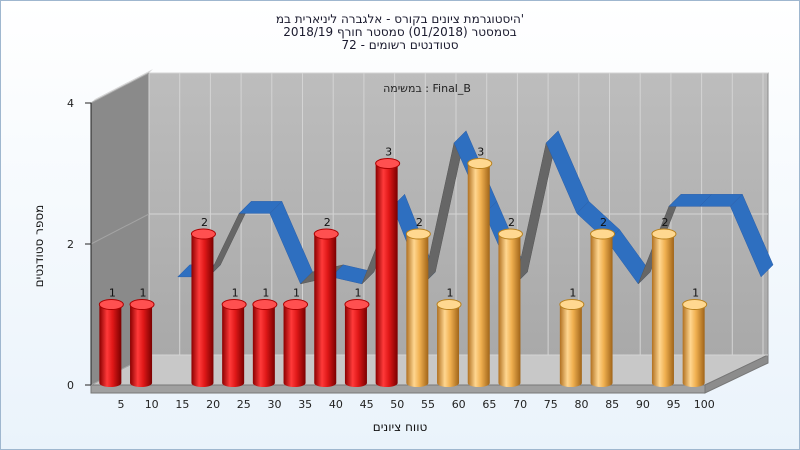  Describe the element at coordinates (551, 404) in the screenshot. I see `x-tick-label: 75` at that location.